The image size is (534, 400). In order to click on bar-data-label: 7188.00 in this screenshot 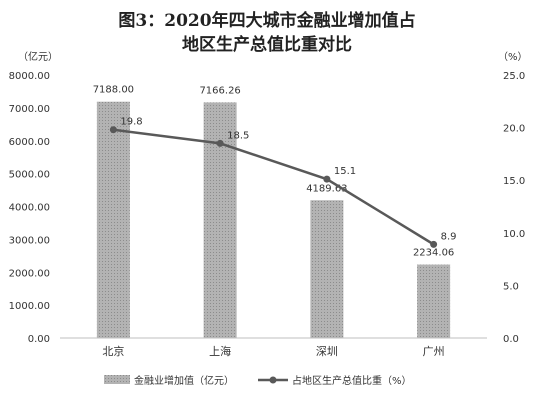, I will do `click(113, 90)`.